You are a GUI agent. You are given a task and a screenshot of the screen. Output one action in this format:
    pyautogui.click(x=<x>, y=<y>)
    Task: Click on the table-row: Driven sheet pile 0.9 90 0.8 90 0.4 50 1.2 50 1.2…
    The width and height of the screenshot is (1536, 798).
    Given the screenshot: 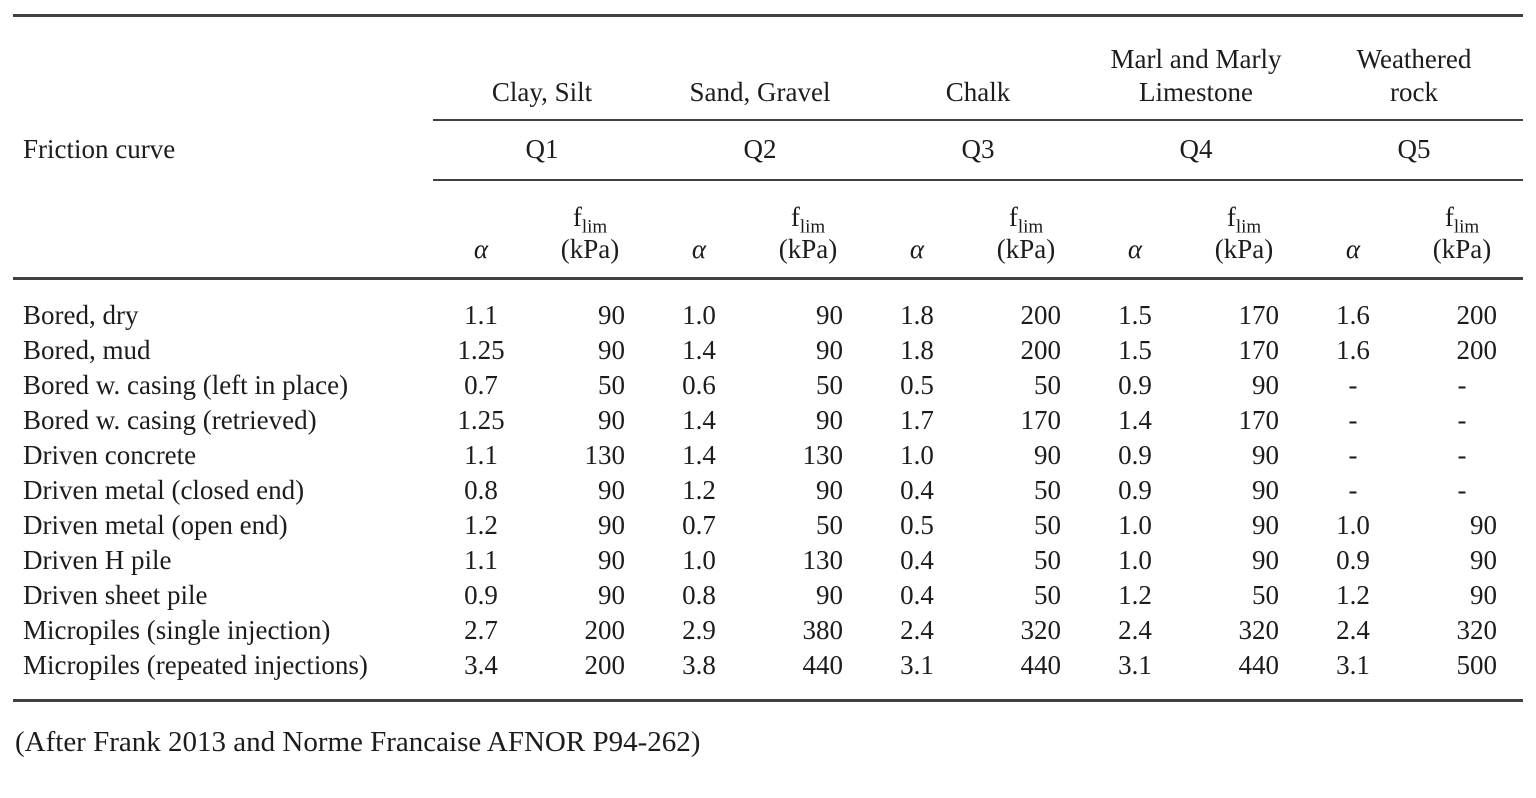 What is the action you would take?
    pyautogui.click(x=768, y=595)
    